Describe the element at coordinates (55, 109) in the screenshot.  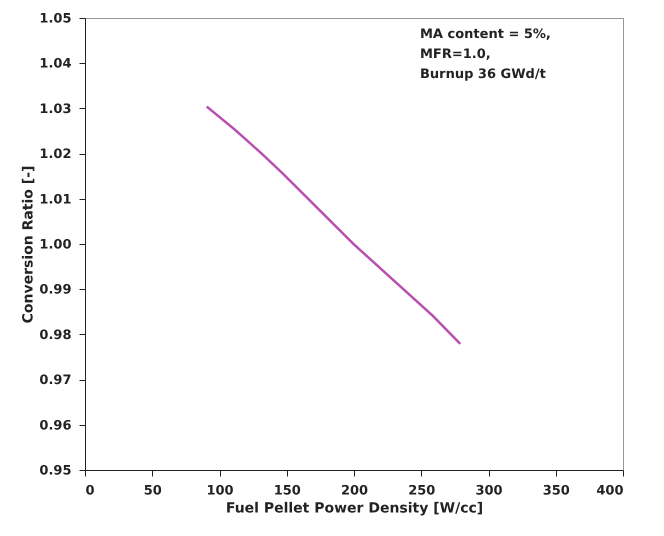
I see `y-tick-label: 1.03` at that location.